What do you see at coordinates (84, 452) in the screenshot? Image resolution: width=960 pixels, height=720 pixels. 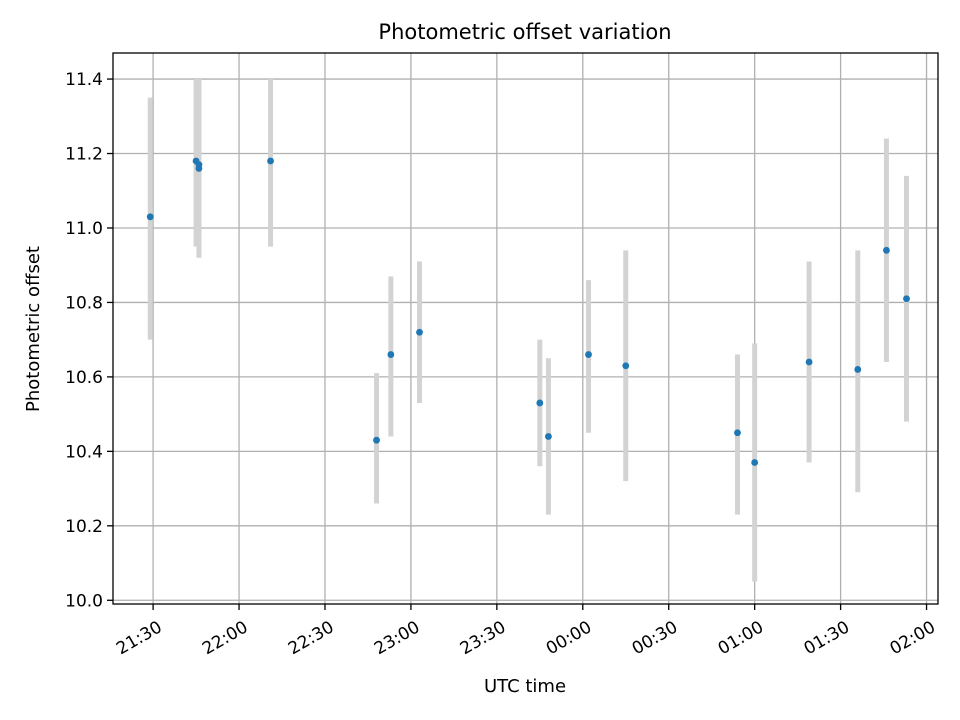 I see `y-tick-label: 10.4` at bounding box center [84, 452].